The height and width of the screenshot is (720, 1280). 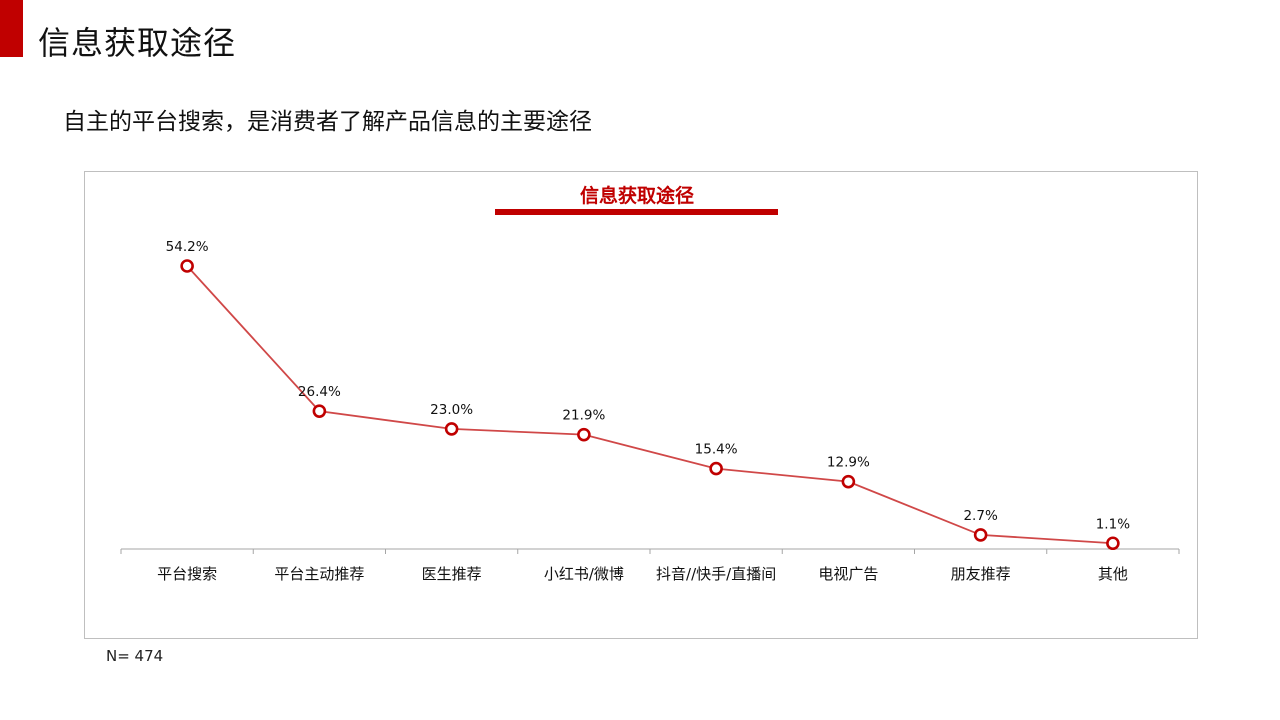 What do you see at coordinates (1113, 574) in the screenshot?
I see `x-tick-label: 其他` at bounding box center [1113, 574].